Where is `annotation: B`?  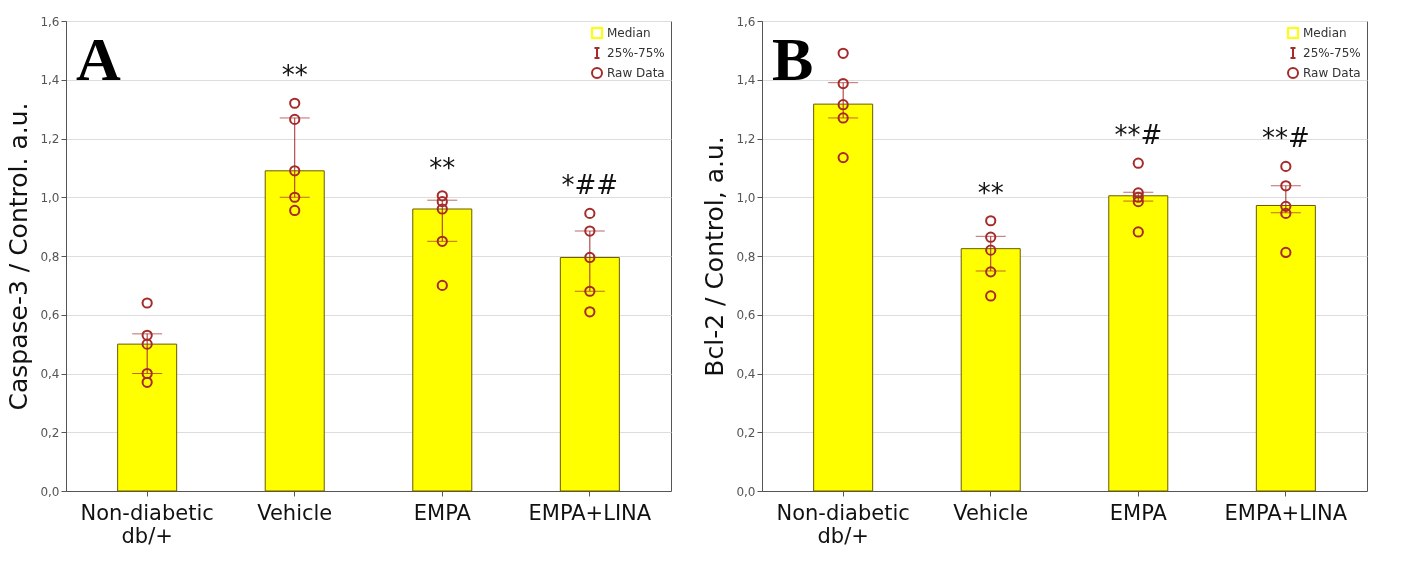 annotation: B is located at coordinates (793, 59).